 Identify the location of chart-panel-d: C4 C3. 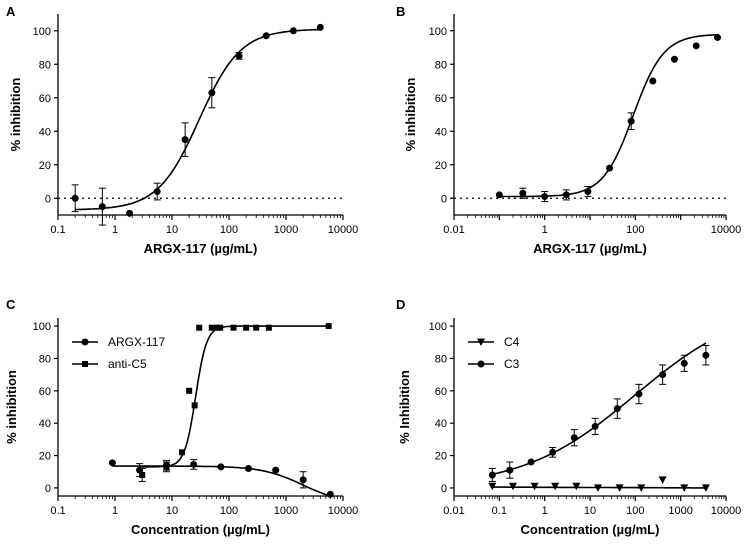
(588, 409).